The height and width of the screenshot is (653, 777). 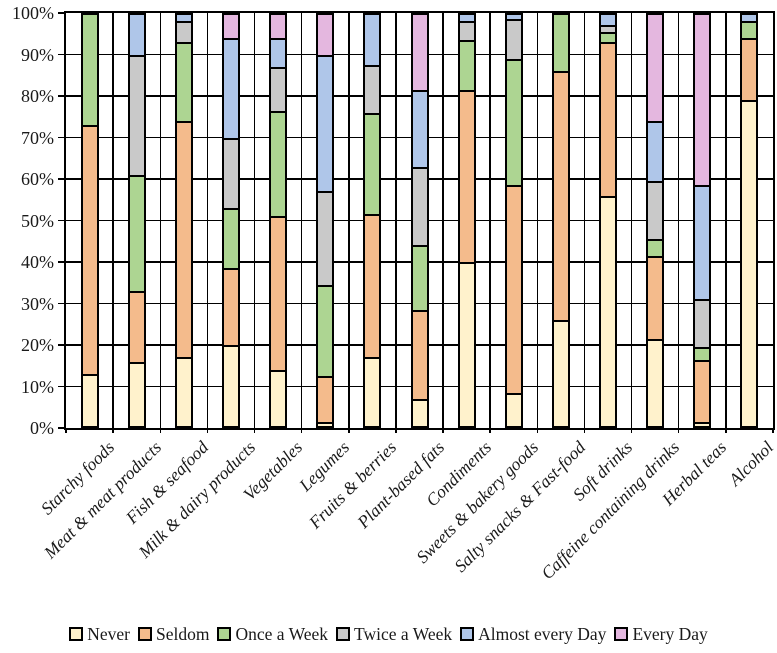 What do you see at coordinates (37, 303) in the screenshot?
I see `y-axis-tick-label: 30%` at bounding box center [37, 303].